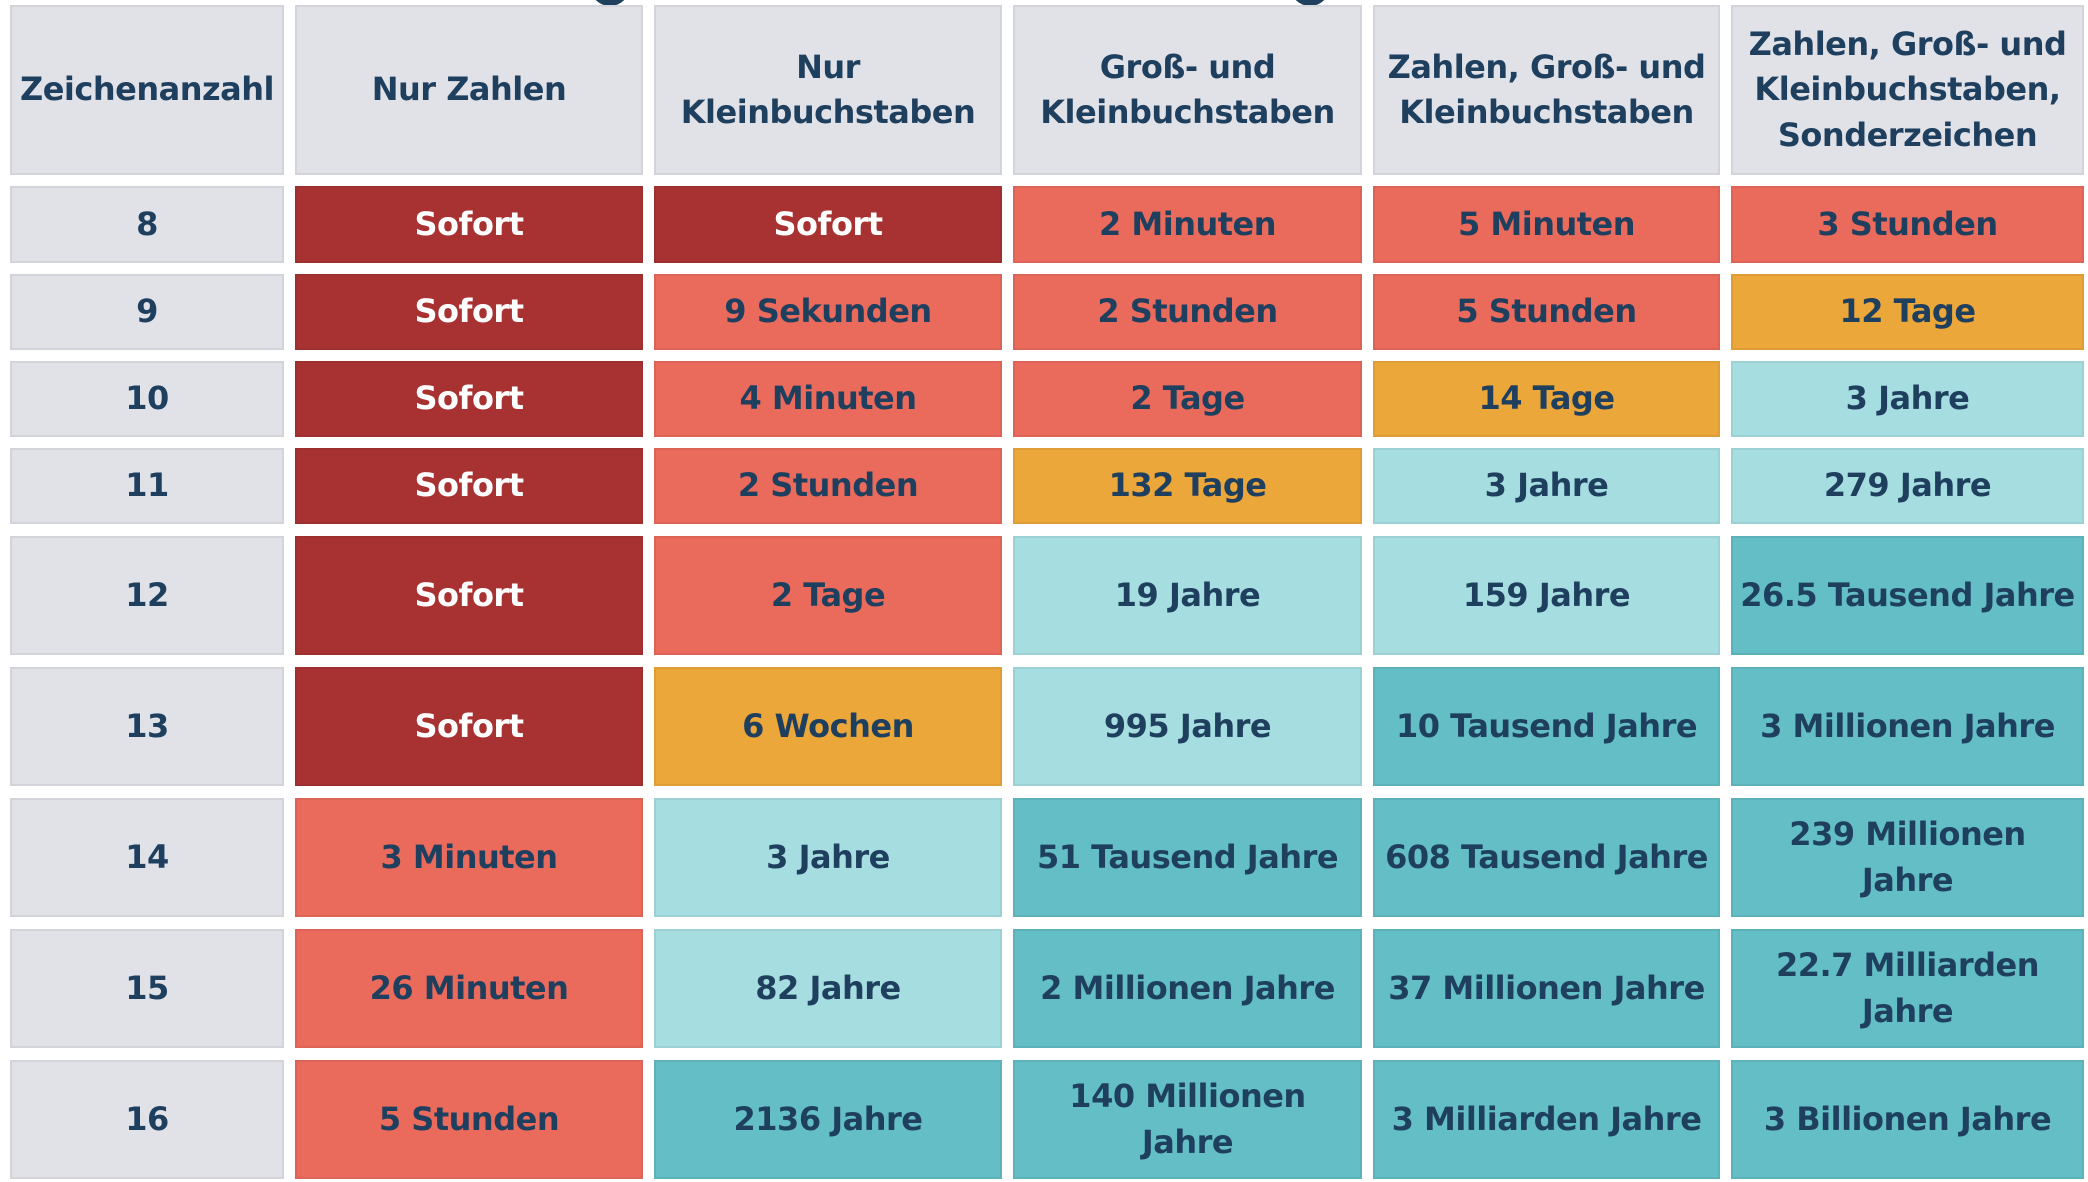 This screenshot has height=1182, width=2088. Describe the element at coordinates (1546, 1119) in the screenshot. I see `table-cell: 3 Milliarden Jahre` at that location.